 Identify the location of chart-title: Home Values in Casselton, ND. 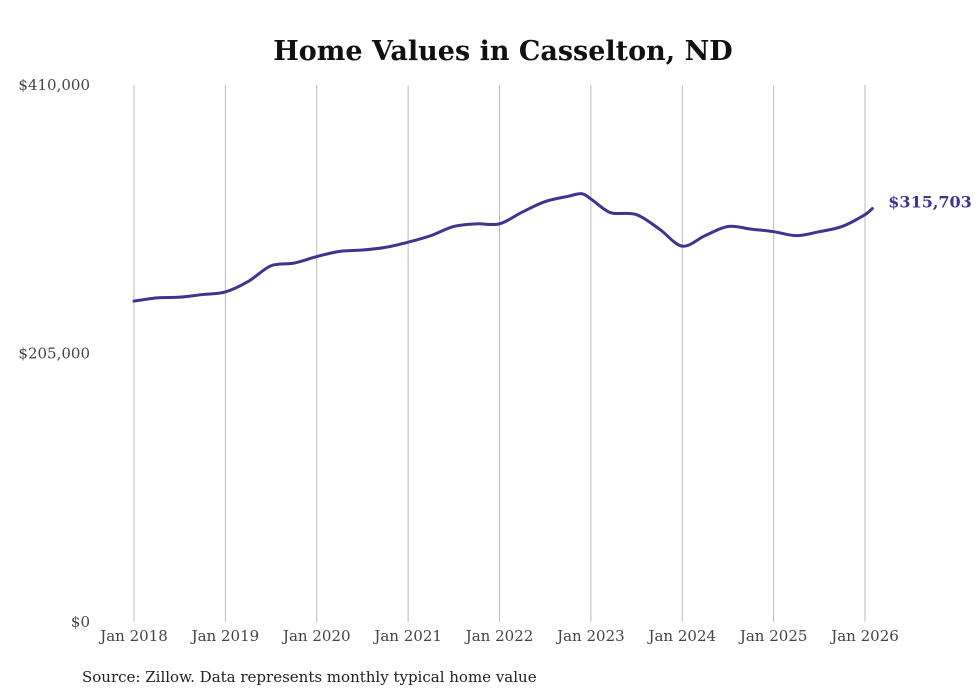
(502, 51).